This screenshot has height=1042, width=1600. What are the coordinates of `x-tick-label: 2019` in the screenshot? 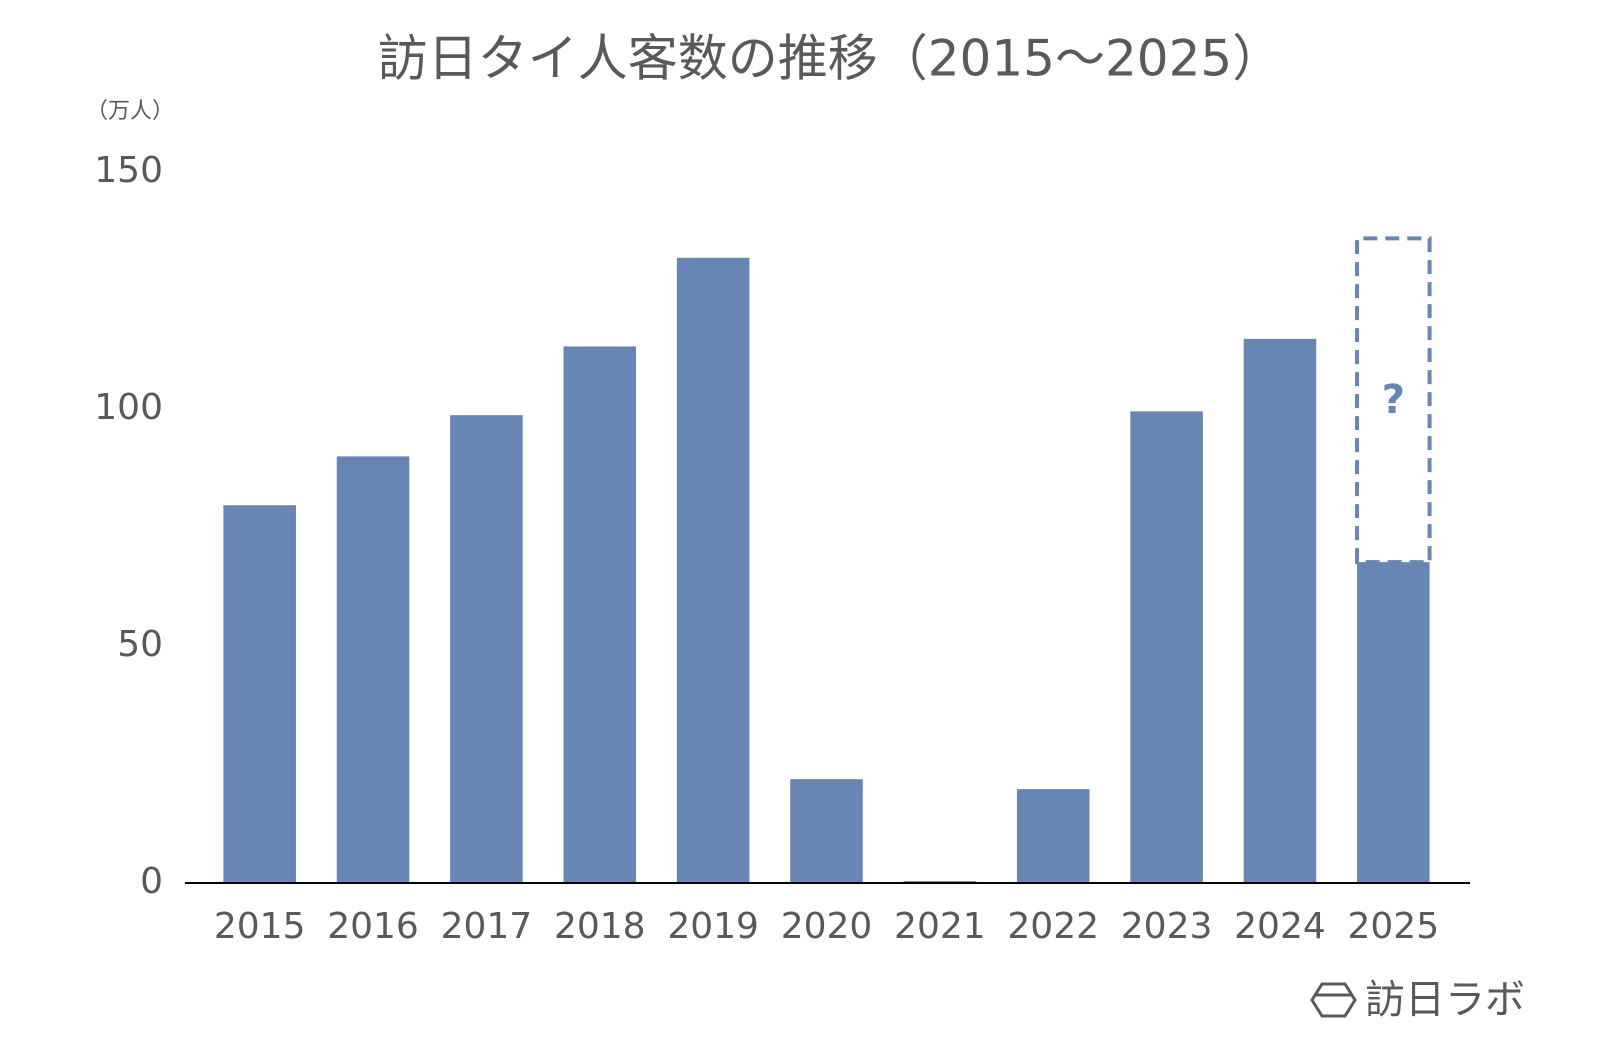 It's located at (713, 926).